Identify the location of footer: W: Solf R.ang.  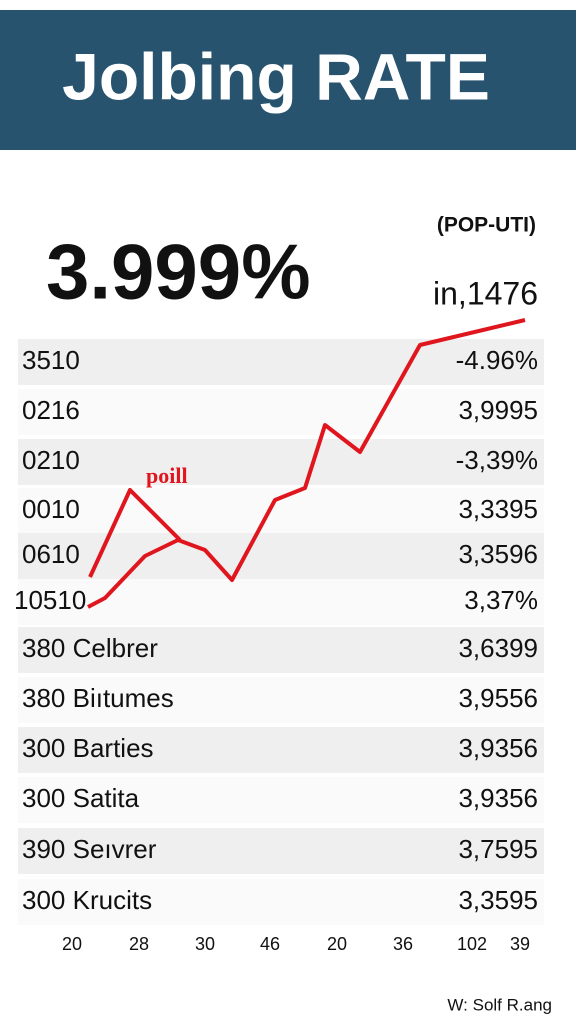
(499, 1004).